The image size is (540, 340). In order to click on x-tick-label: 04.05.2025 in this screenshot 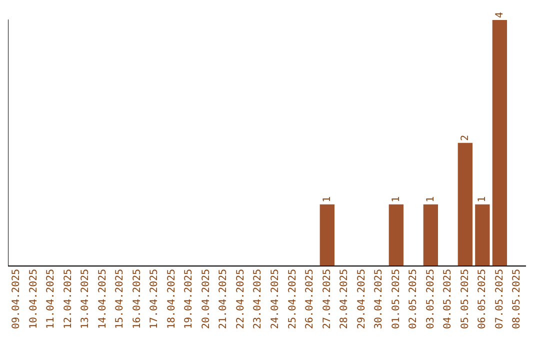, I will do `click(448, 299)`.